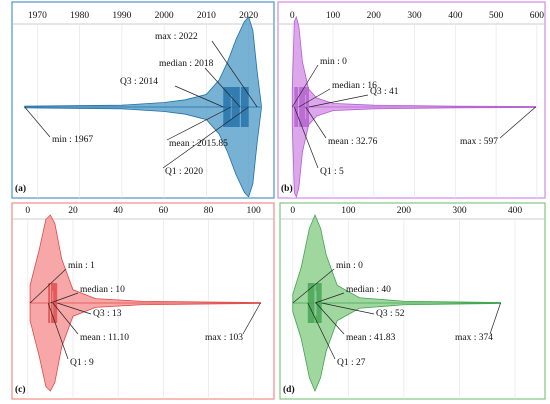 The height and width of the screenshot is (404, 550). What do you see at coordinates (248, 16) in the screenshot?
I see `x-tick-label: 2020` at bounding box center [248, 16].